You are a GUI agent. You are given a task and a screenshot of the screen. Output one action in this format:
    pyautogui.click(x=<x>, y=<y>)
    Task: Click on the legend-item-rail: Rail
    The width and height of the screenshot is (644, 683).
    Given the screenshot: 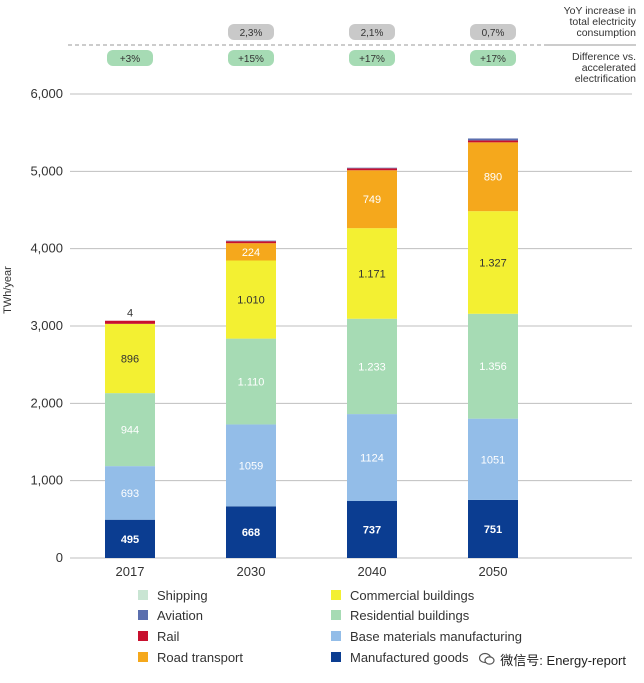 What is the action you would take?
    pyautogui.click(x=158, y=636)
    